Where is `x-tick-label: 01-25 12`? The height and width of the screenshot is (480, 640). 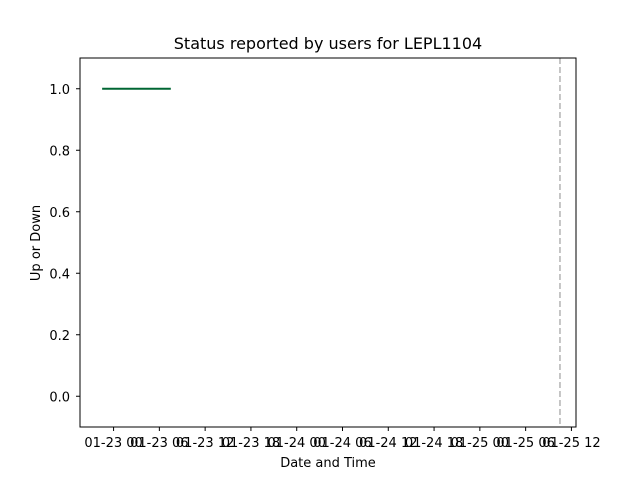 x-tick-label: 01-25 12 is located at coordinates (571, 443).